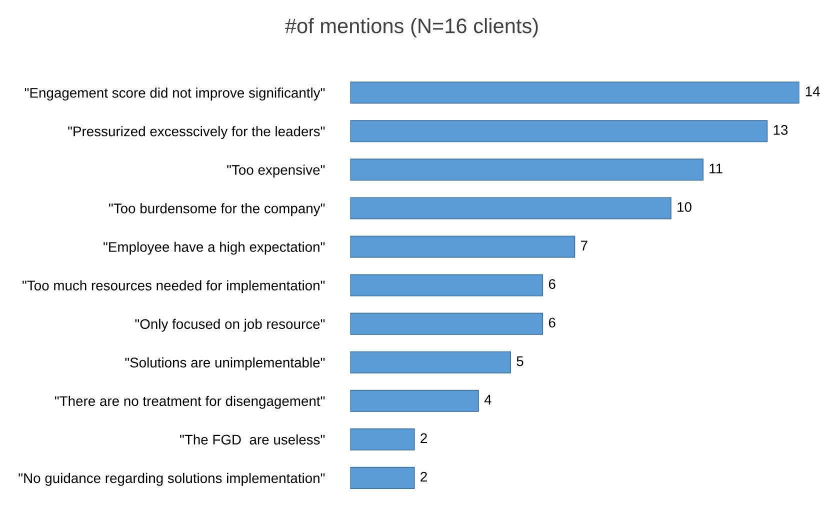 The height and width of the screenshot is (514, 824). What do you see at coordinates (225, 363) in the screenshot?
I see `y-tick-label: "Solutions are unimplementable"` at bounding box center [225, 363].